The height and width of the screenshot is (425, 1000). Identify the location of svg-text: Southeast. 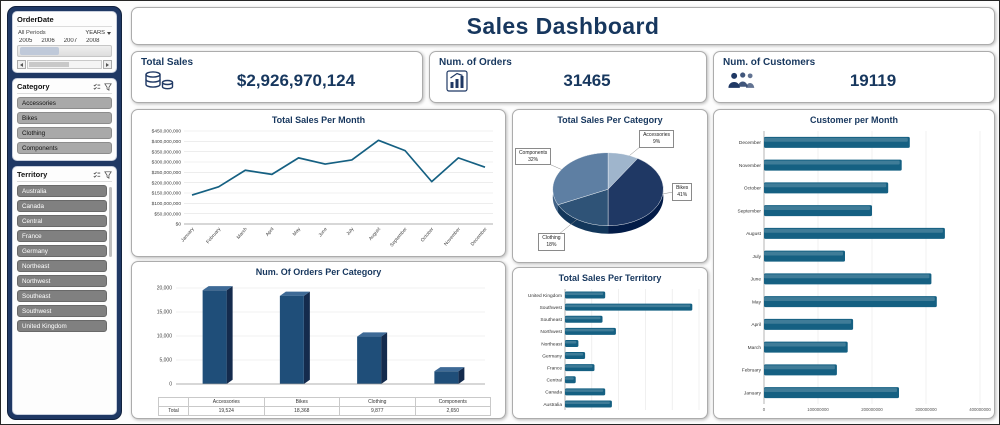
(551, 320).